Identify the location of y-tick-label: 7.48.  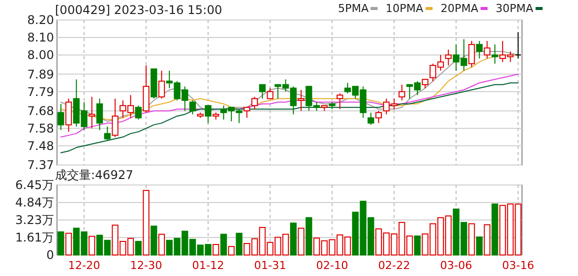
(40, 145).